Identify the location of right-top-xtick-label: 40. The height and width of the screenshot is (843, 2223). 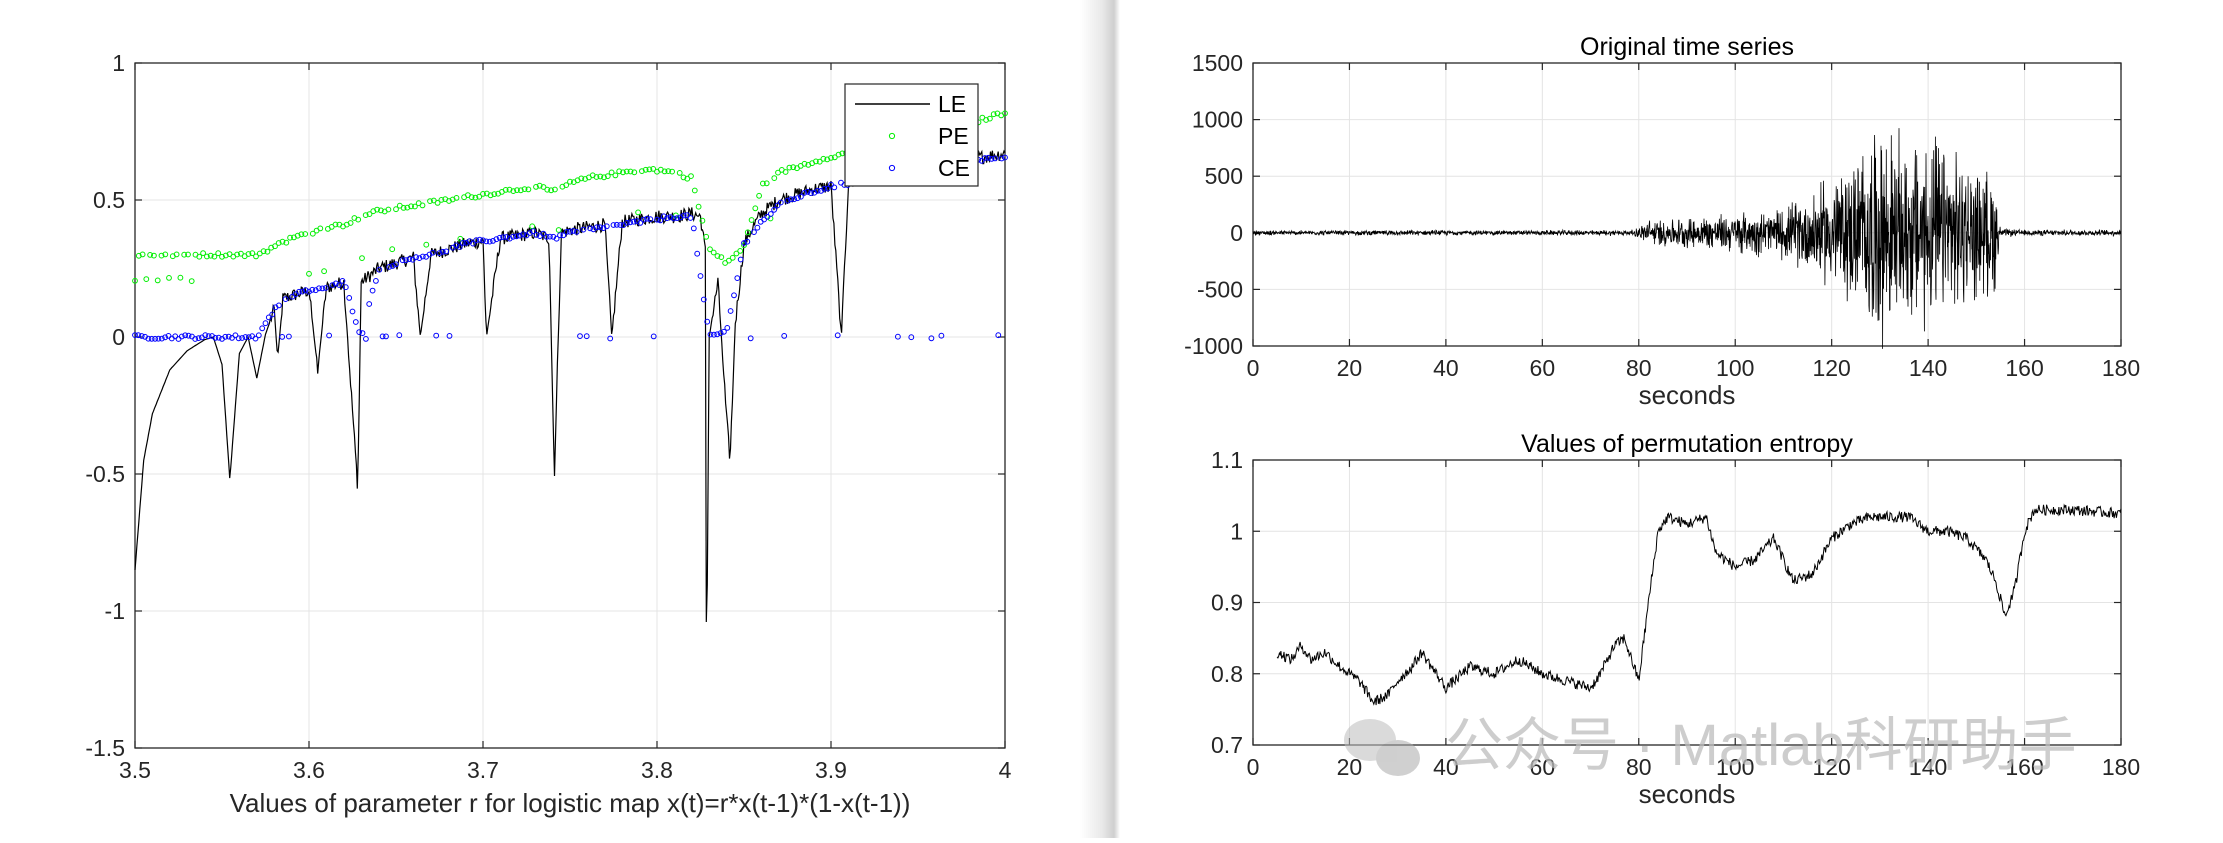
(1446, 368).